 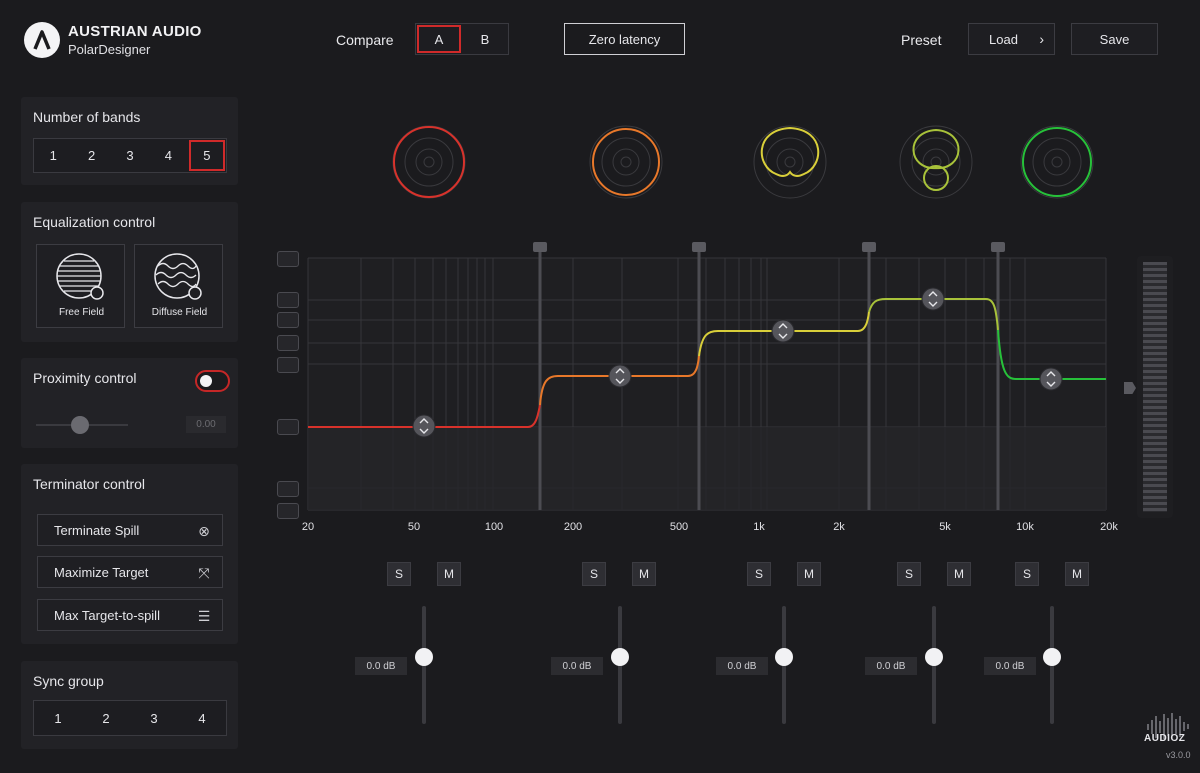 What do you see at coordinates (1041, 39) in the screenshot?
I see `chevron-right-icon: ›` at bounding box center [1041, 39].